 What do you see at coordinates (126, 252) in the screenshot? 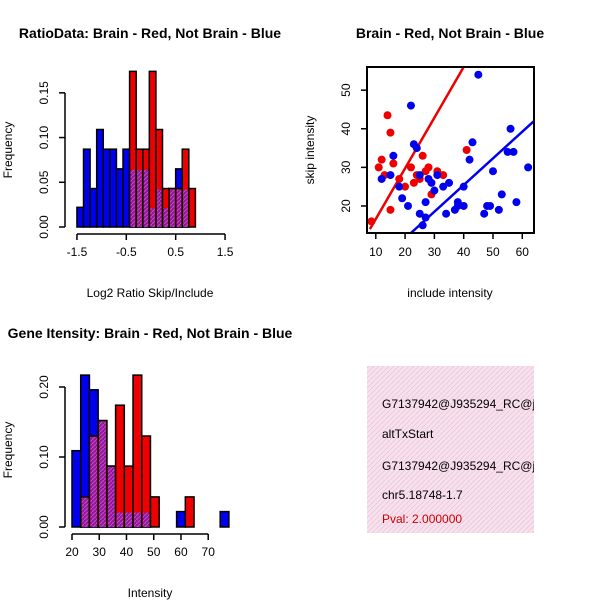
I see `ratio-hist-x-tick-label-1: -0.5` at bounding box center [126, 252].